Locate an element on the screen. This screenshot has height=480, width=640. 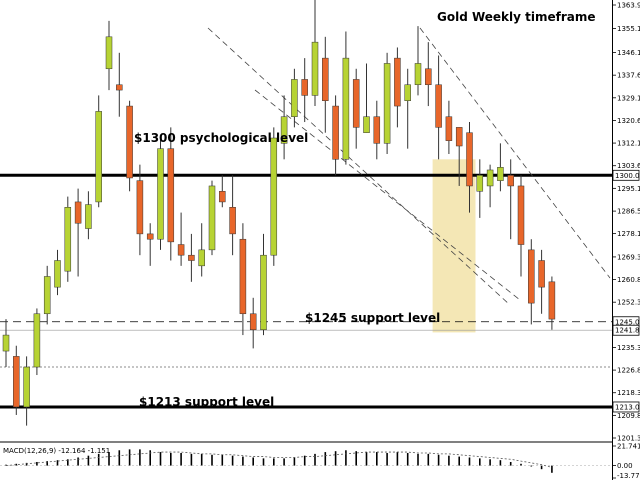
price-tag-label: 1213.00 is located at coordinates (627, 407).